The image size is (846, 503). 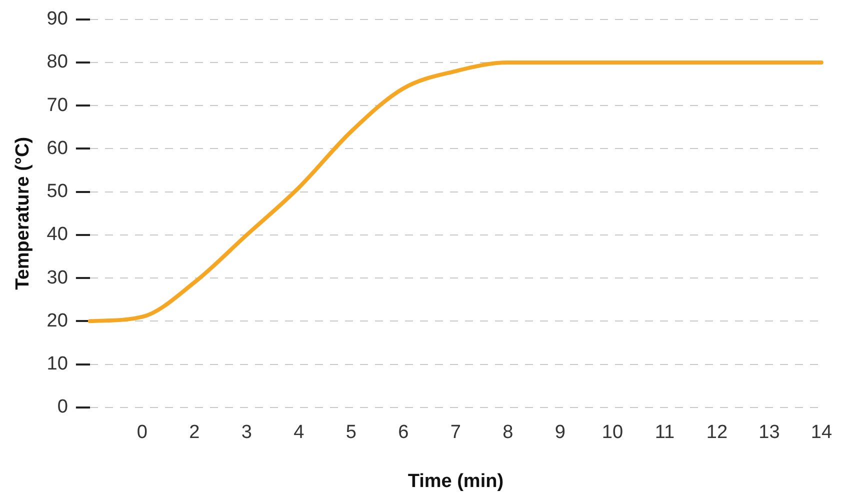 What do you see at coordinates (57, 19) in the screenshot?
I see `y-tick-label: 90` at bounding box center [57, 19].